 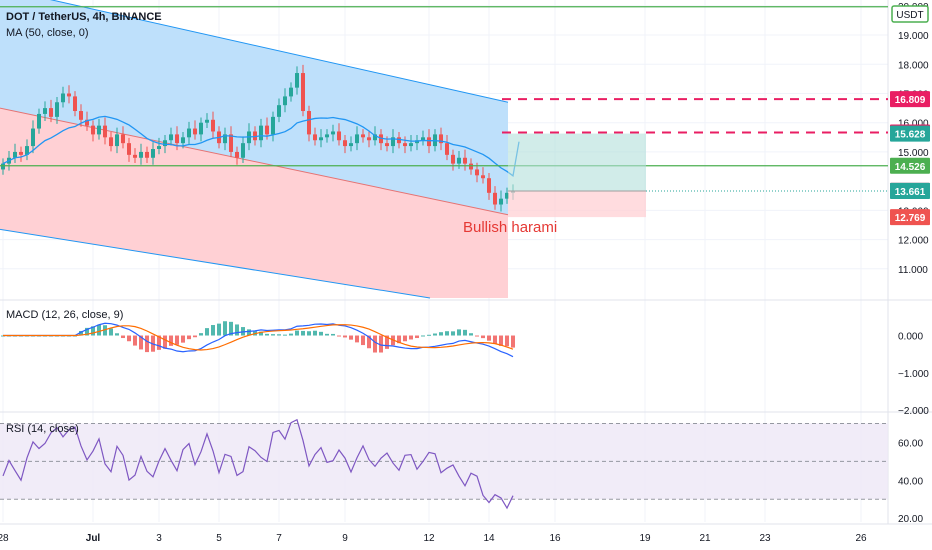 I want to click on symbol-title: DOT / TetherUS, 4h, BINANCE, so click(x=84, y=17).